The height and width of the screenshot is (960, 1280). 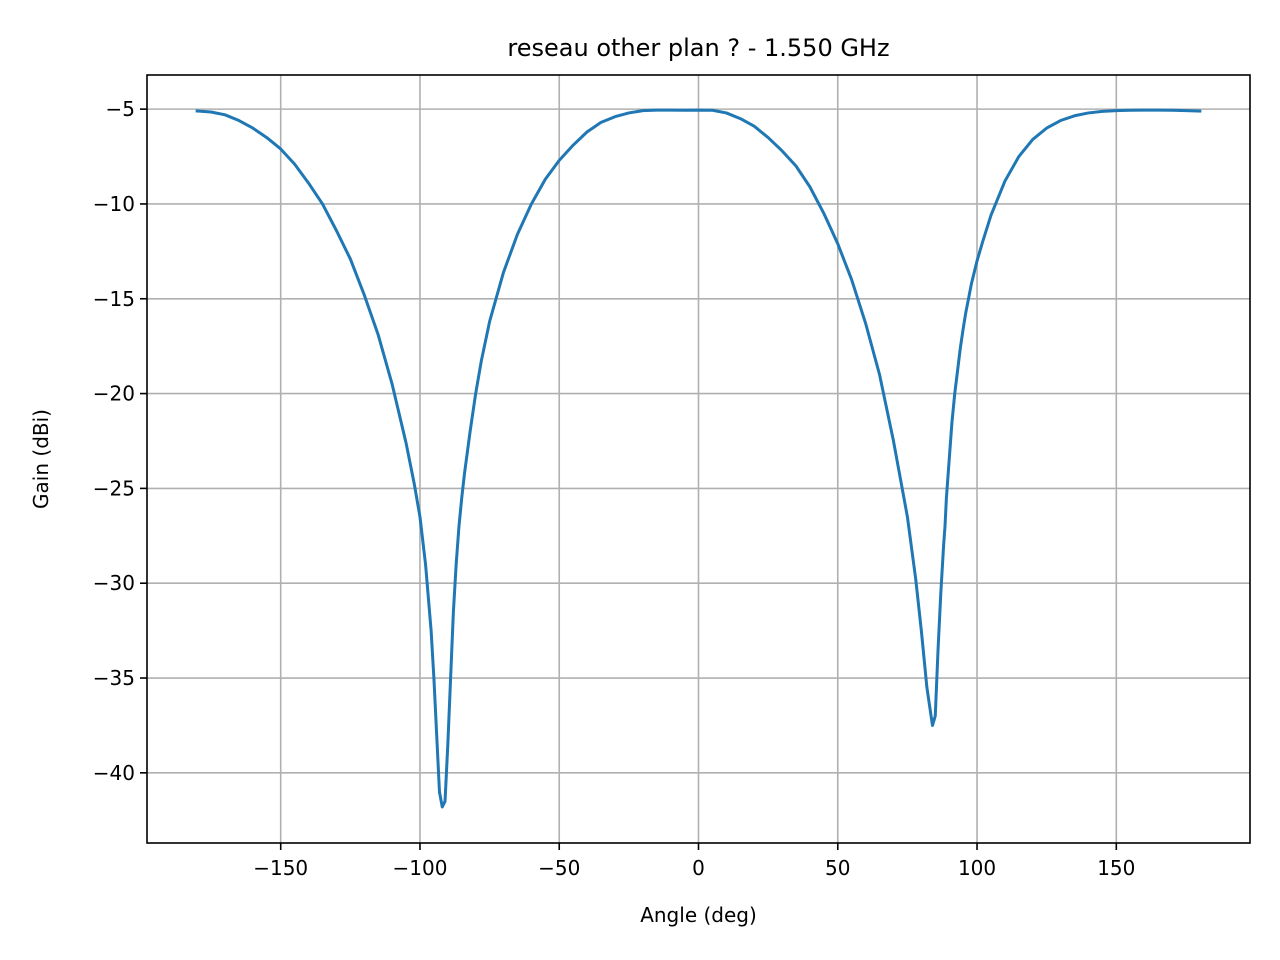 I want to click on x-axis-ticks: −150 −100 −50 0 50 100 150, so click(x=694, y=861).